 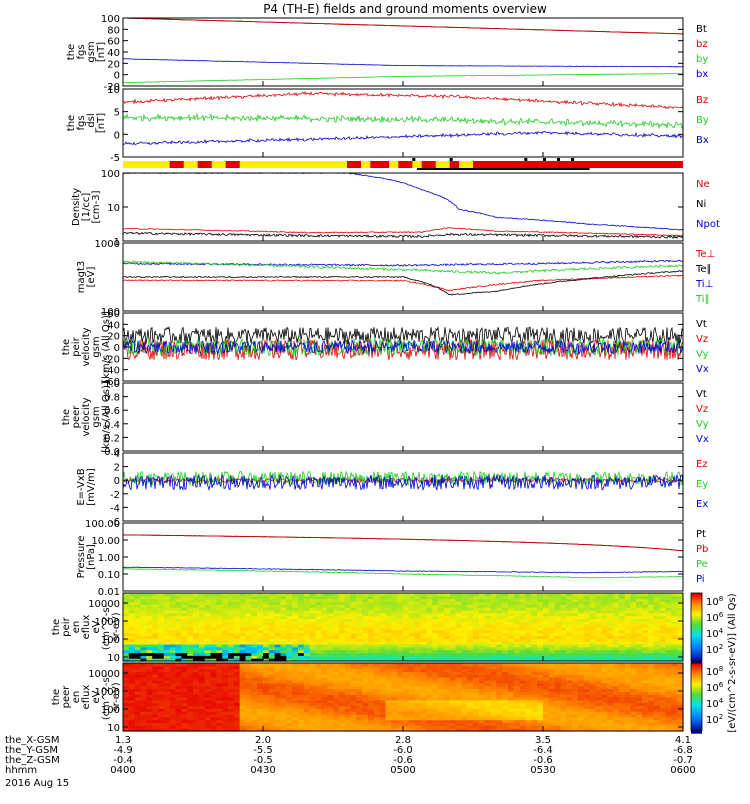 What do you see at coordinates (403, 100) in the screenshot?
I see `series-line-Bz` at bounding box center [403, 100].